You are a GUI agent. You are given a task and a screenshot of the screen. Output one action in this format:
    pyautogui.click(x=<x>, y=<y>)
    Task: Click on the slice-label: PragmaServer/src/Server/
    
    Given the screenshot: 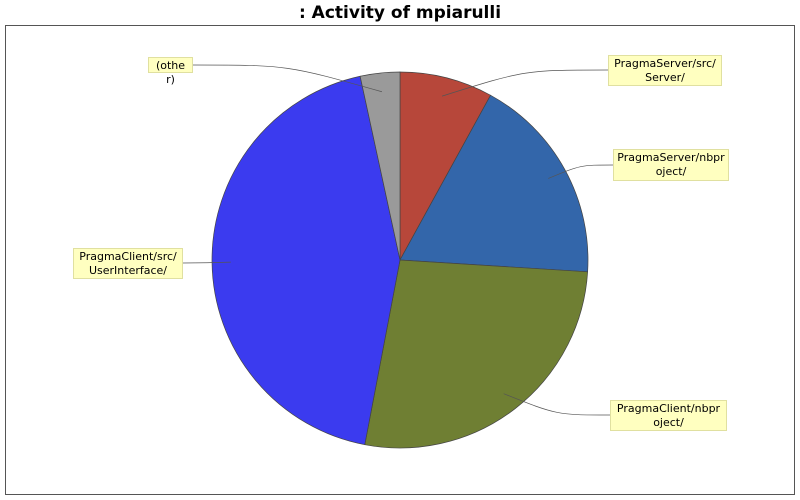 What is the action you would take?
    pyautogui.click(x=665, y=70)
    